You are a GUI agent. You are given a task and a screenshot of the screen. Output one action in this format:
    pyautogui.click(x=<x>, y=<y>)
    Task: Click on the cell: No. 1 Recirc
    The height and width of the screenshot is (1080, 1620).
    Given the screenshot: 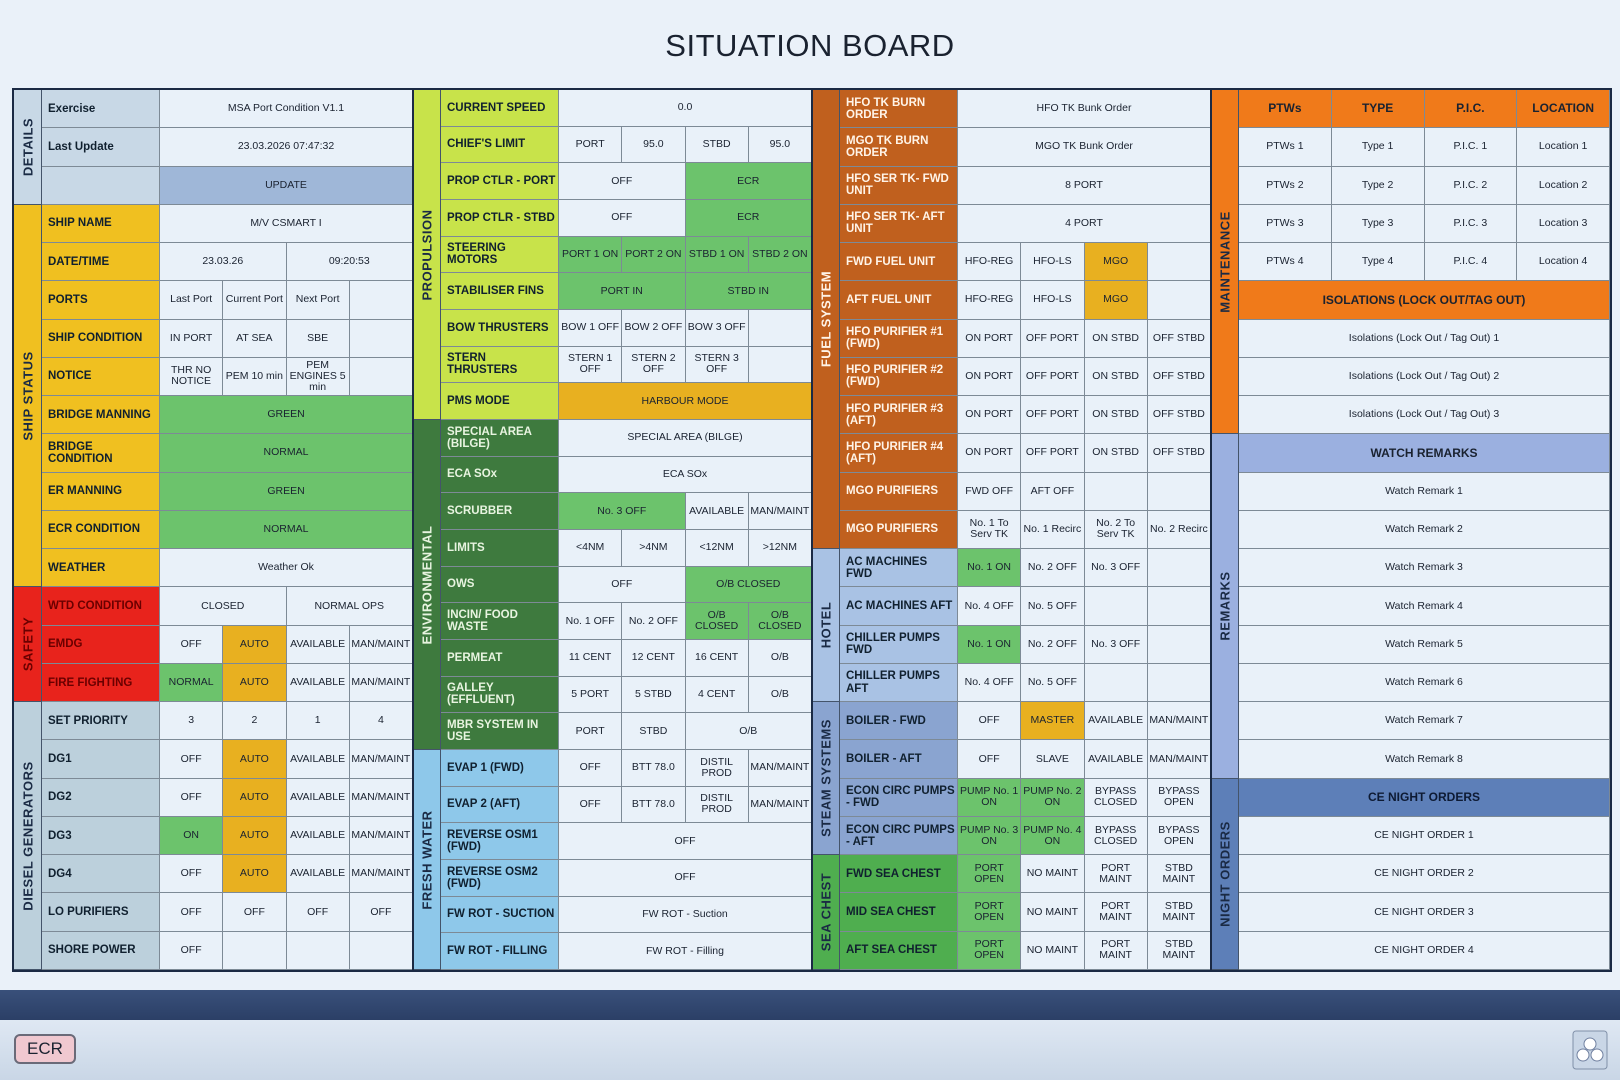 What is the action you would take?
    pyautogui.click(x=1053, y=530)
    